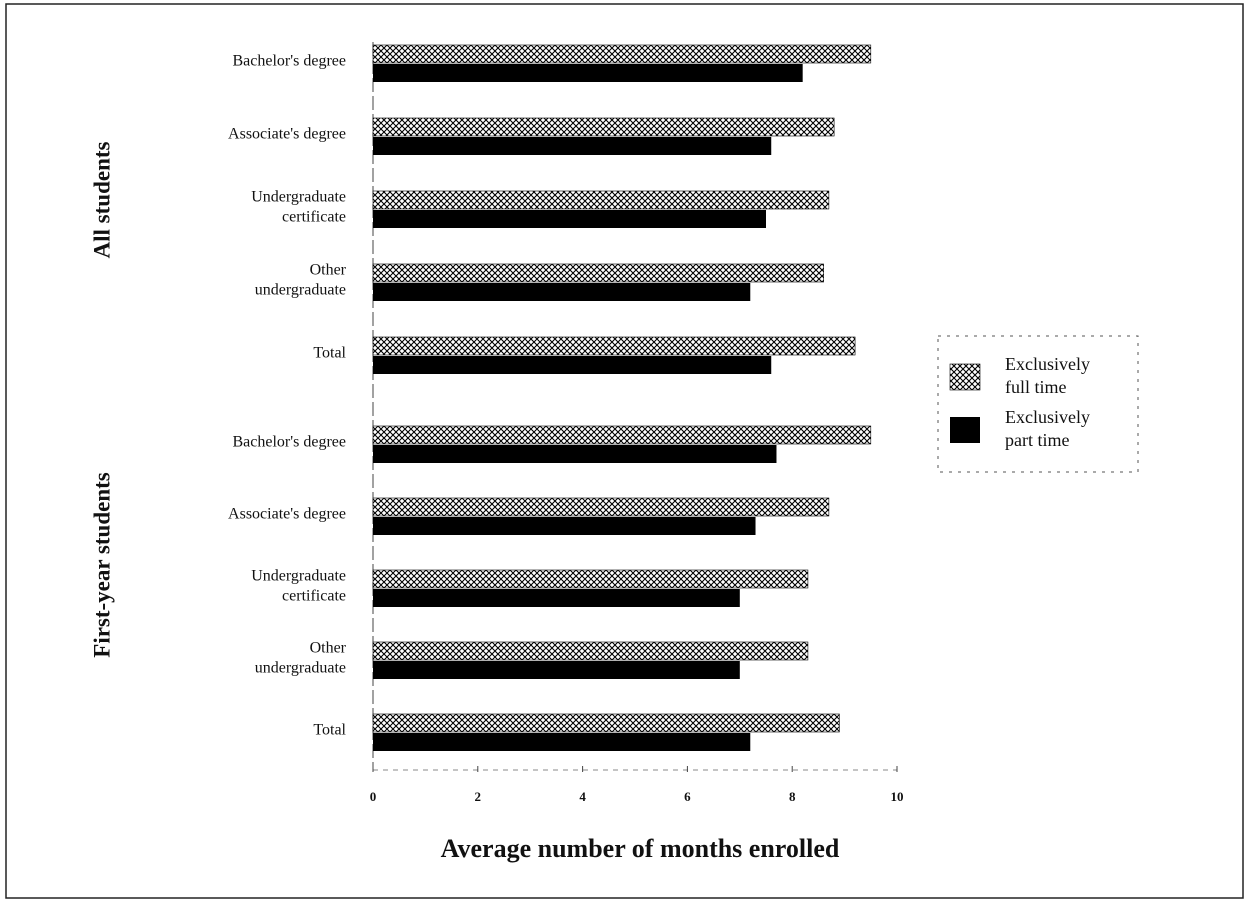  Describe the element at coordinates (478, 796) in the screenshot. I see `x-tick-label: 2` at that location.